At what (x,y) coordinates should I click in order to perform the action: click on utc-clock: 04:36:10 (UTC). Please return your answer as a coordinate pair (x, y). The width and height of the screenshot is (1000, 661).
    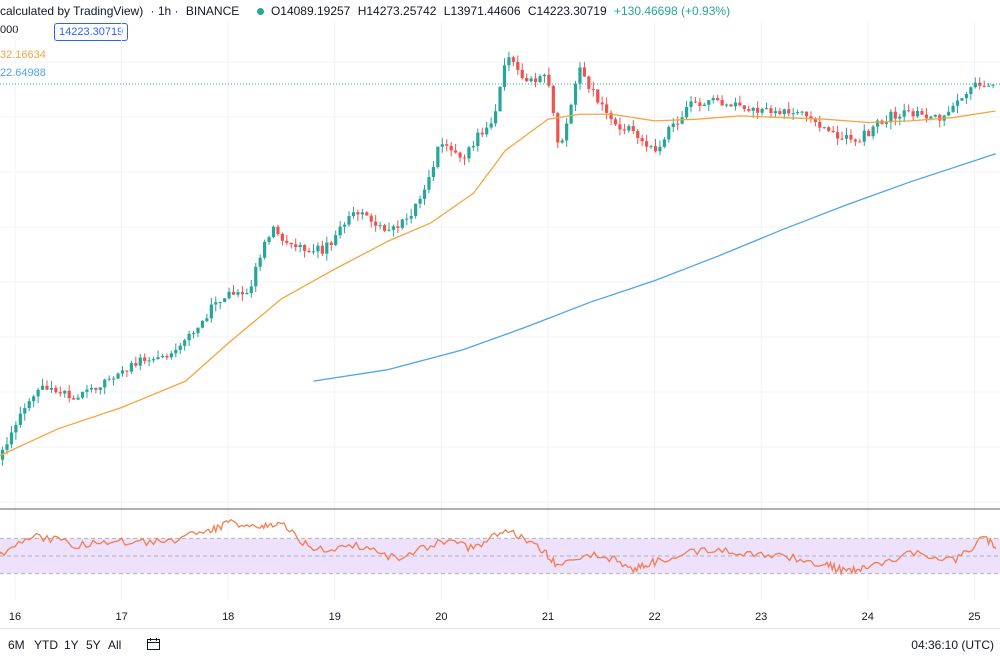
    Looking at the image, I should click on (952, 645).